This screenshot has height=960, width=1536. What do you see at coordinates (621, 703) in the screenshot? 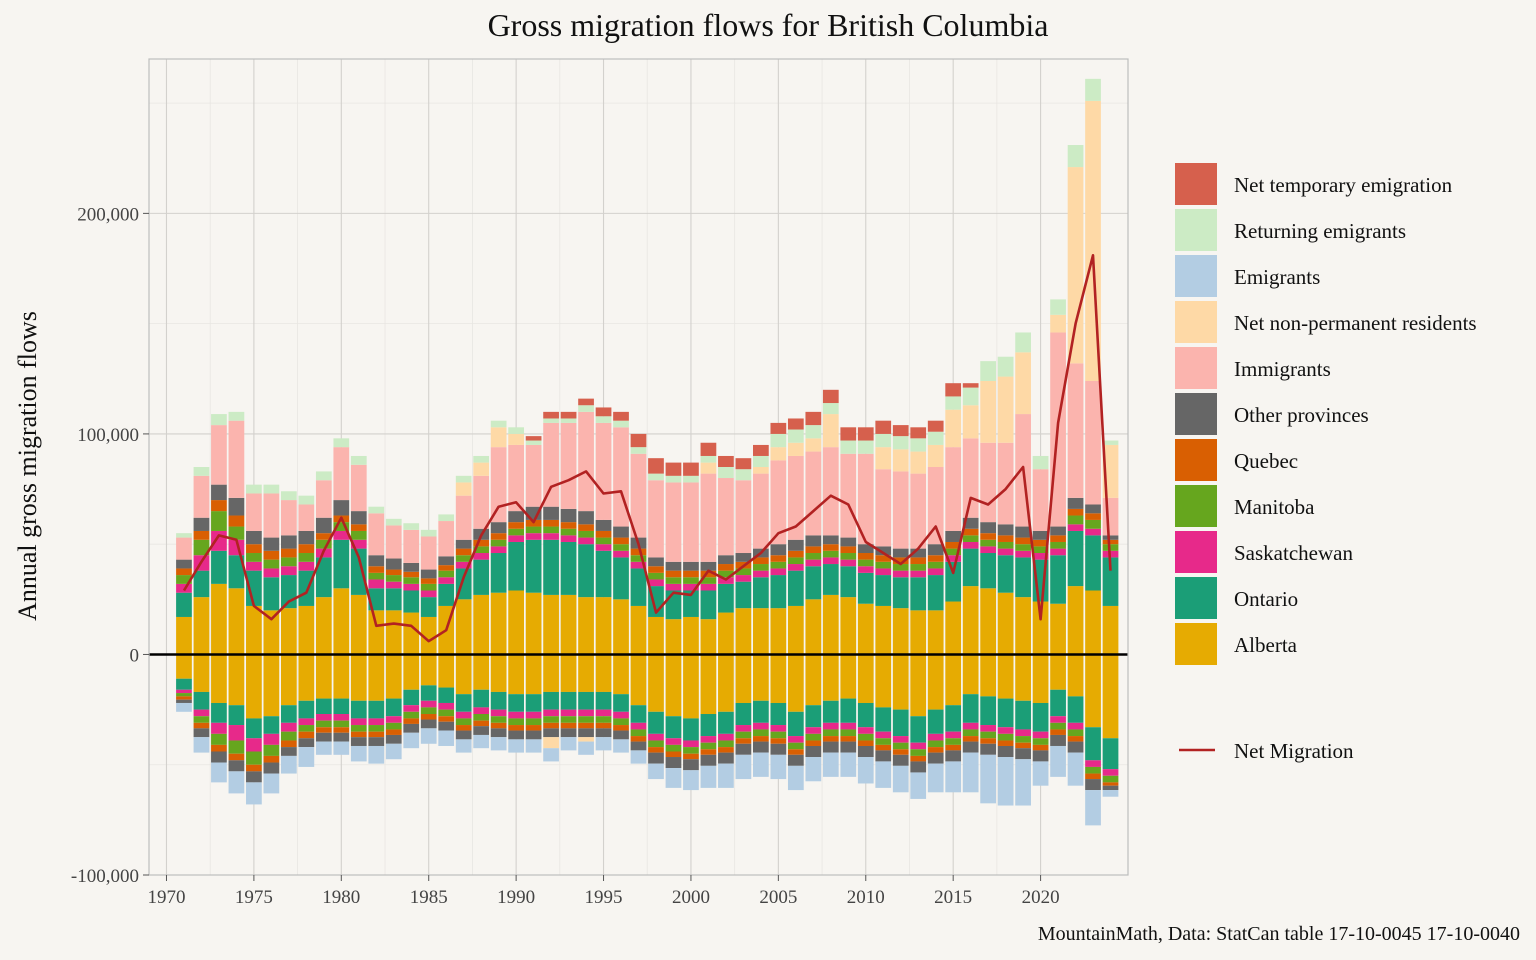
I see `bar-ontario-out-1996` at bounding box center [621, 703].